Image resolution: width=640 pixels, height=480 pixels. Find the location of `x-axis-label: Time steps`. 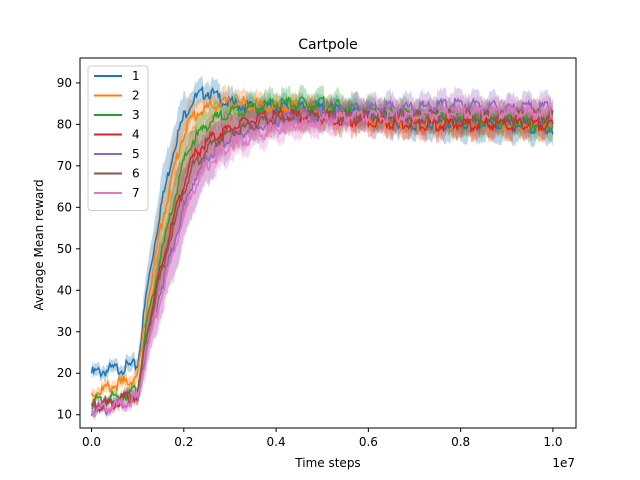

x-axis-label: Time steps is located at coordinates (327, 463).